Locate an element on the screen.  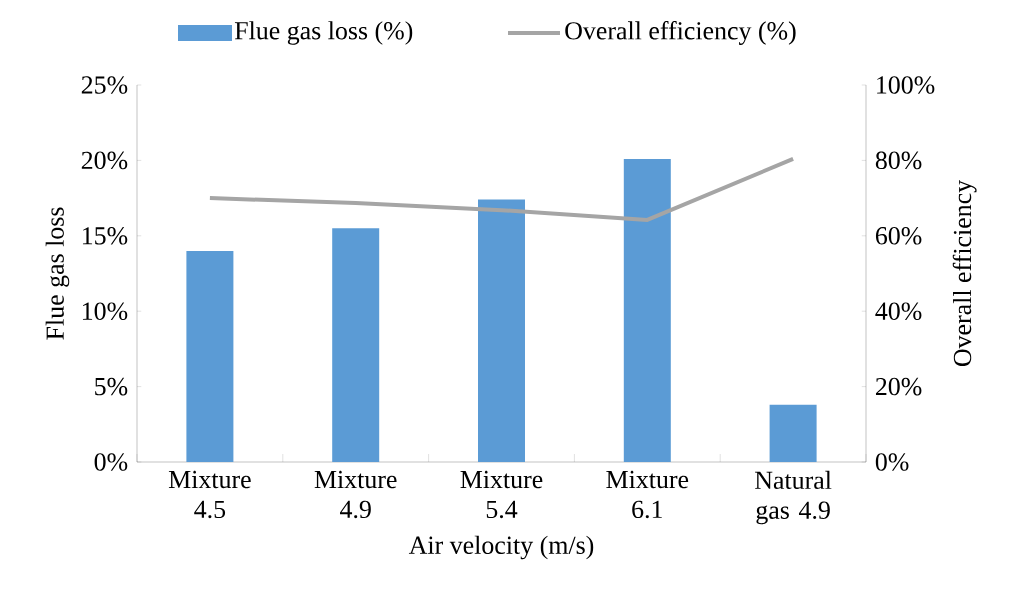
y-tick-label: 0% is located at coordinates (111, 462).